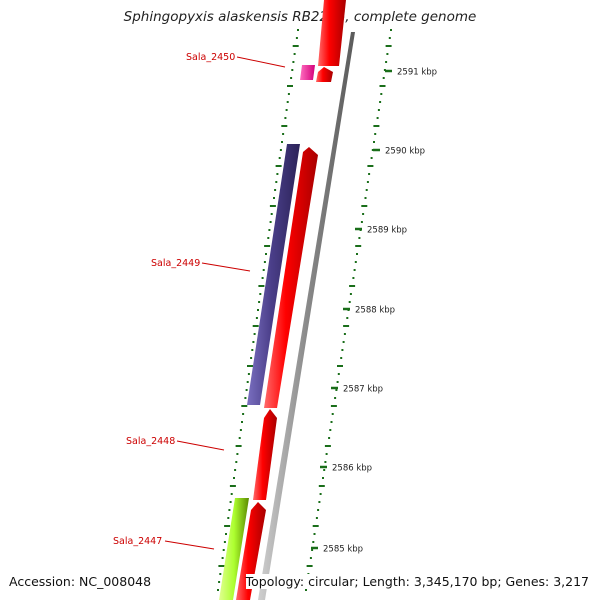 The width and height of the screenshot is (600, 600). What do you see at coordinates (175, 263) in the screenshot?
I see `gene-label: Sala_2449` at bounding box center [175, 263].